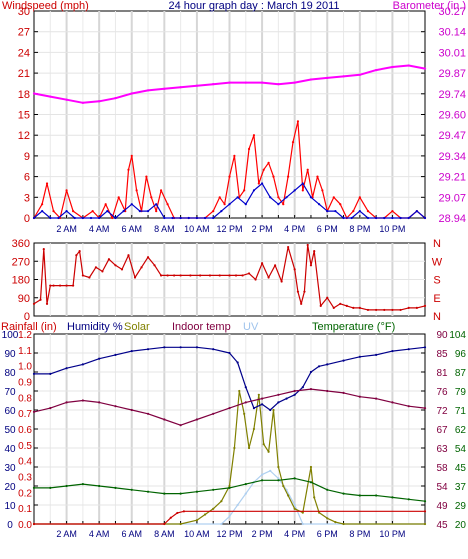  What do you see at coordinates (442, 373) in the screenshot?
I see `solar-tick-label: 81` at bounding box center [442, 373].